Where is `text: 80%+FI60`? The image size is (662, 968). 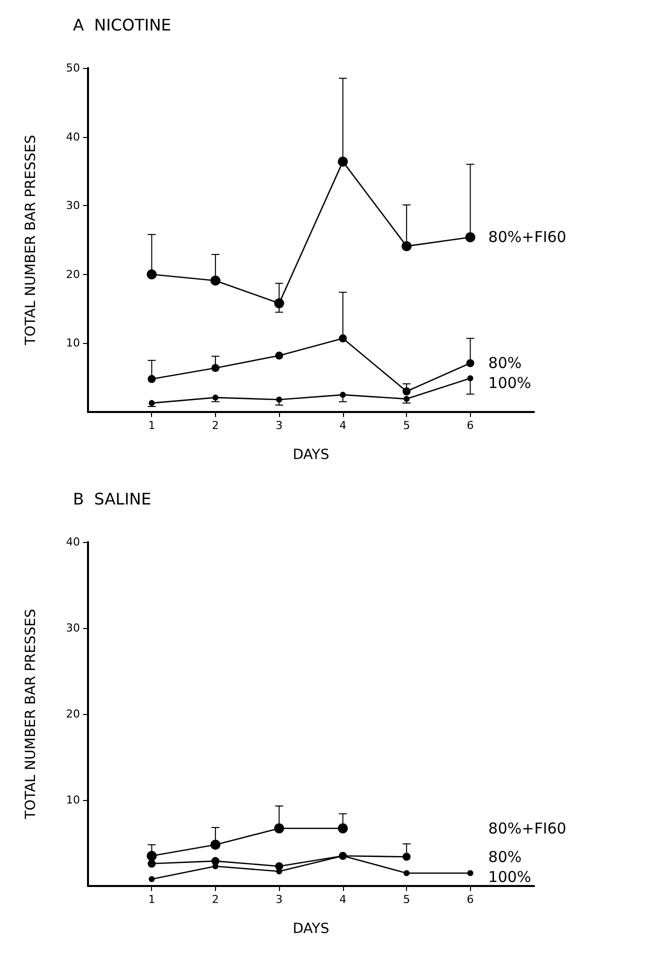 text: 80%+FI60 is located at coordinates (527, 828).